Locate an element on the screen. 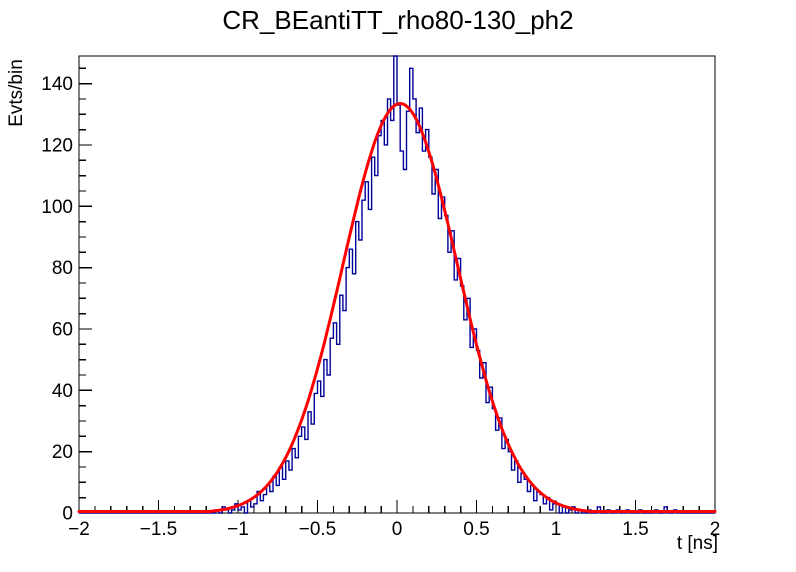  x-tick-label: −1 is located at coordinates (238, 529).